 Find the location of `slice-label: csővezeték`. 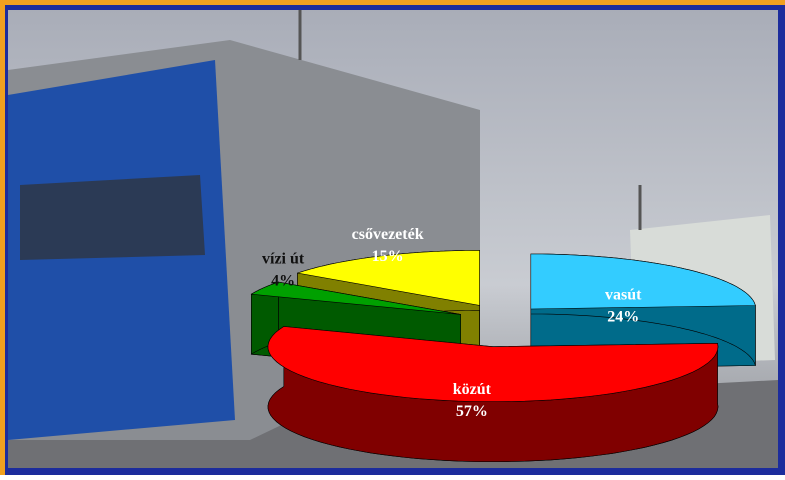

slice-label: csővezeték is located at coordinates (388, 234).